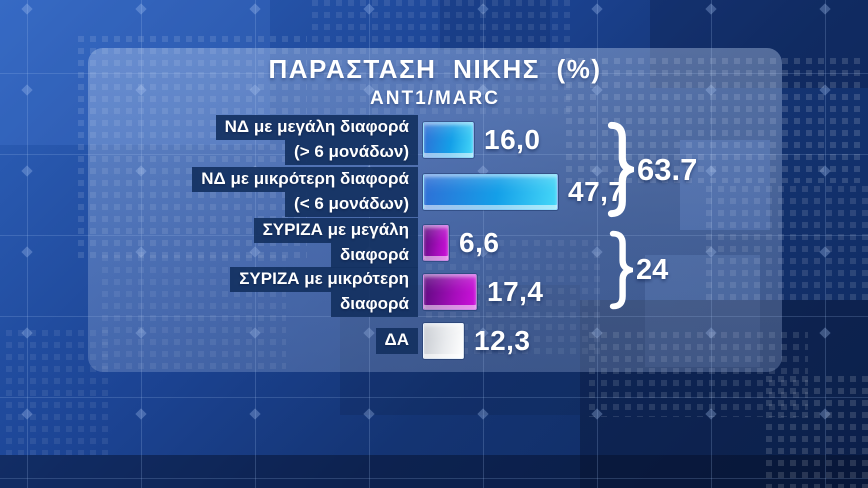  I want to click on chart-row-syriza-small-lead: ΣΥΡΙΖΑ με μικρότερη διαφορά 17,4, so click(435, 292).